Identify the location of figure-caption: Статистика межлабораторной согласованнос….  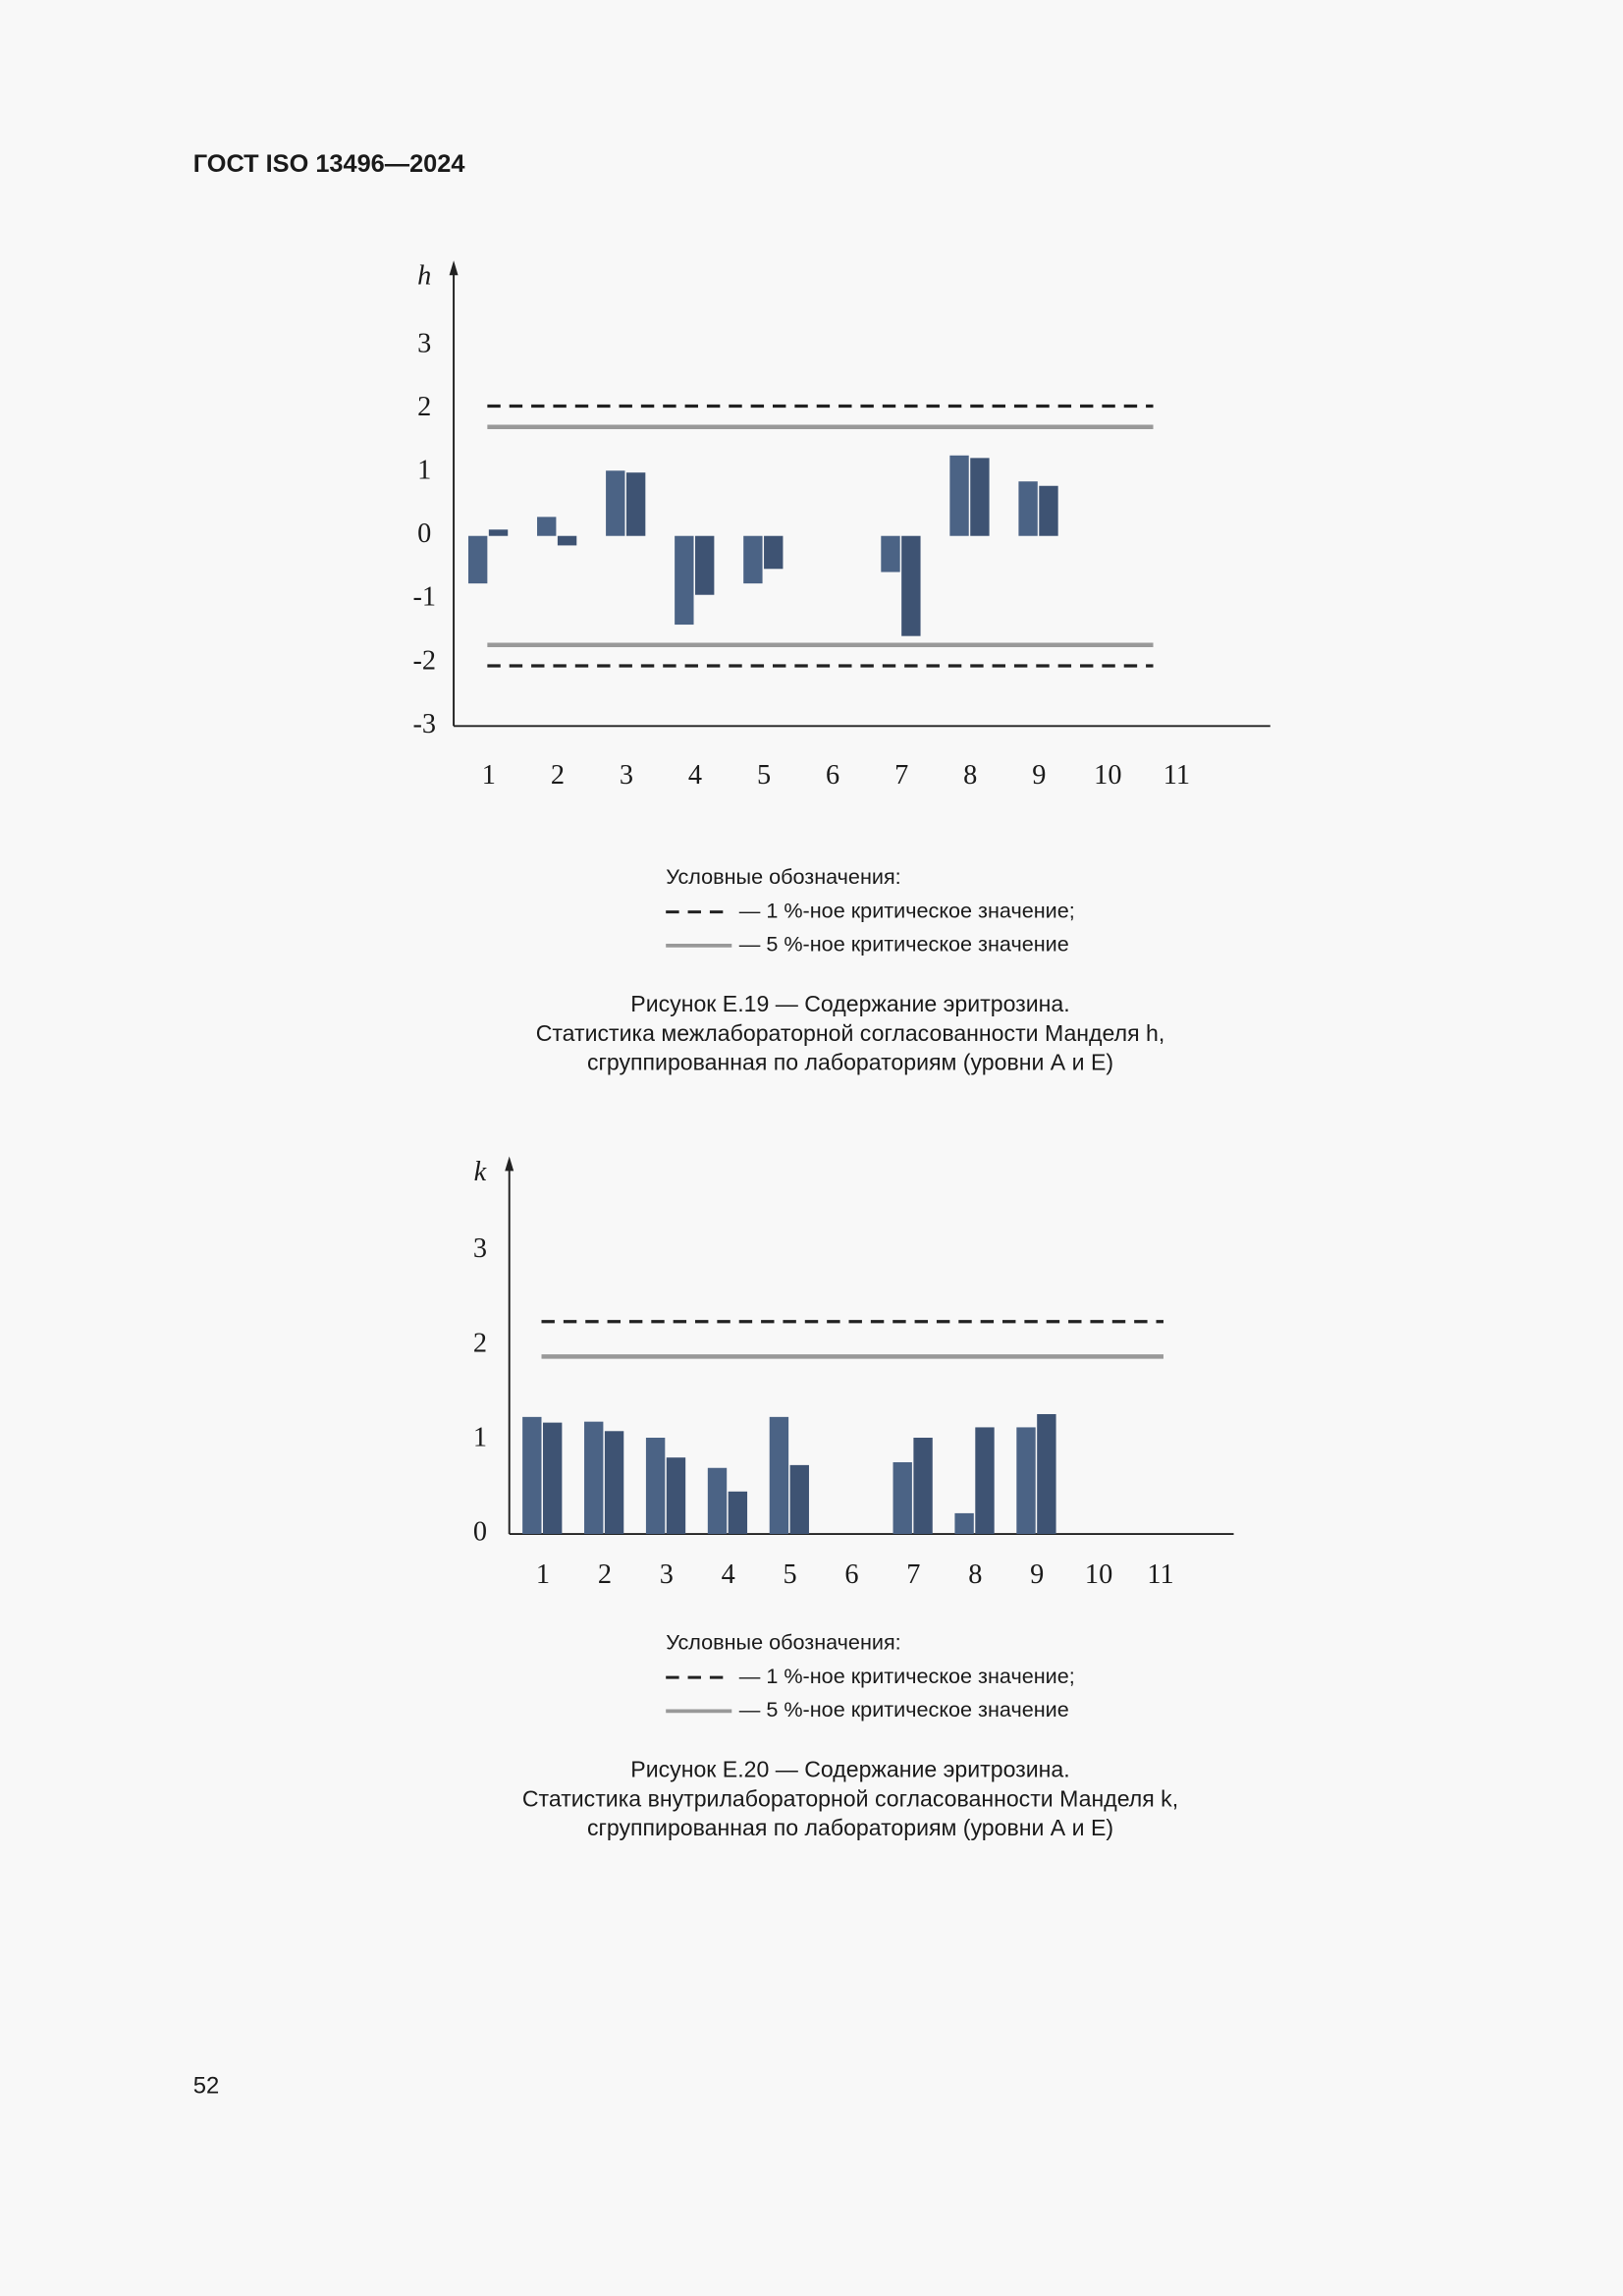
(850, 1033).